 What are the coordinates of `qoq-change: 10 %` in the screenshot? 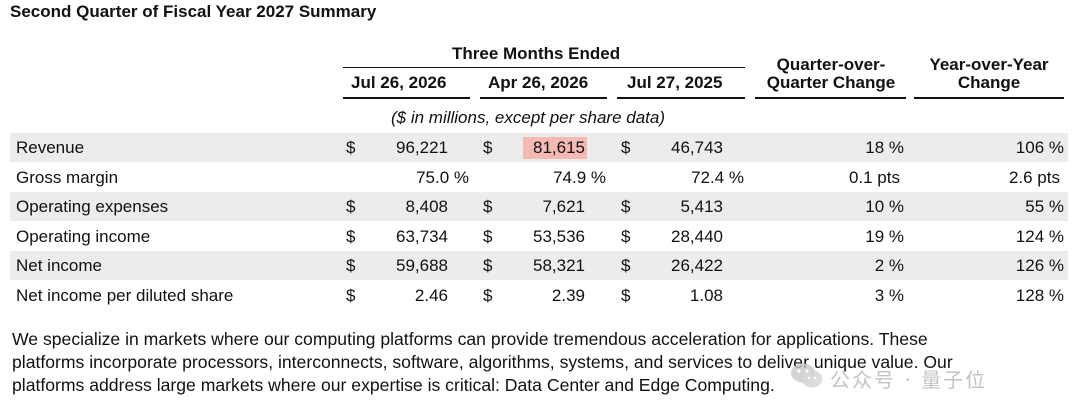 It's located at (884, 206).